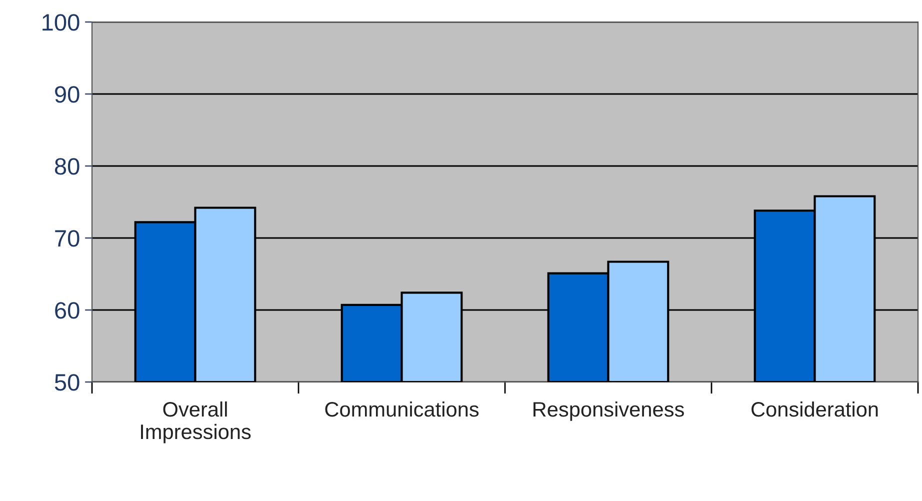 This screenshot has width=922, height=501. Describe the element at coordinates (67, 310) in the screenshot. I see `y-tick-label: 60` at that location.